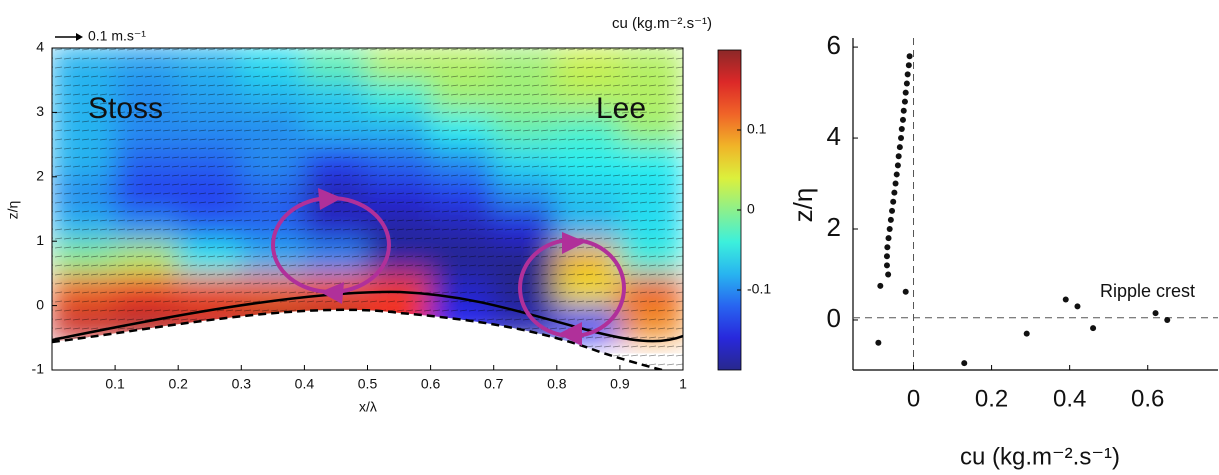 The height and width of the screenshot is (475, 1219). I want to click on x-axis-label: x/λ, so click(368, 407).